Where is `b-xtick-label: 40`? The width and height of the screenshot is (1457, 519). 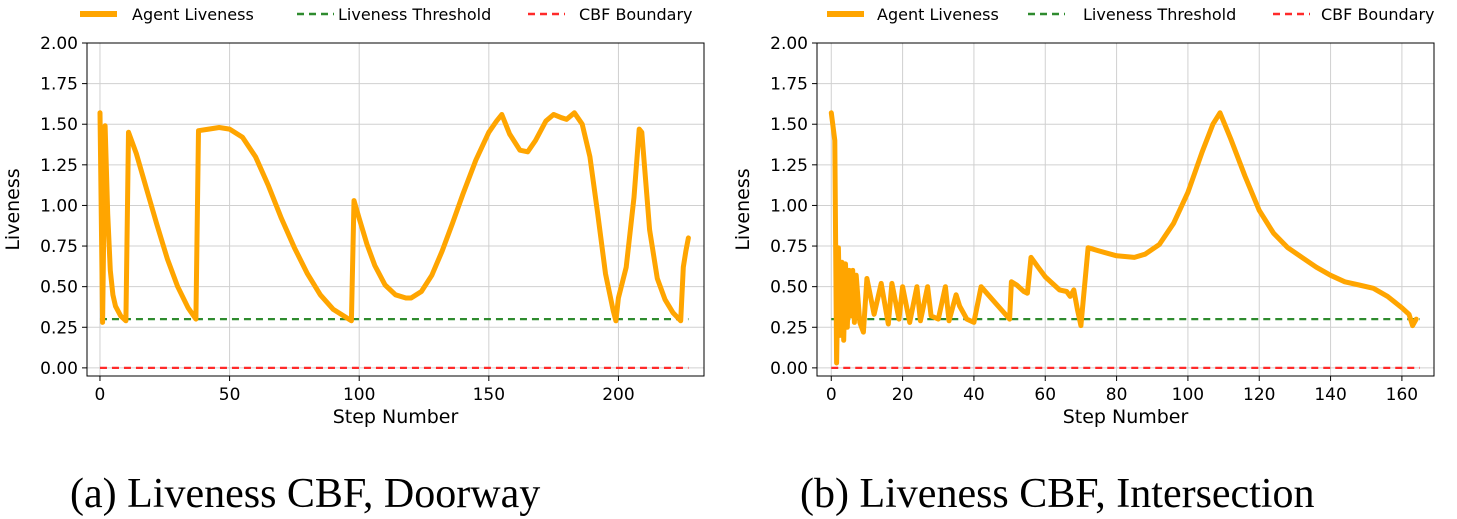 b-xtick-label: 40 is located at coordinates (974, 395).